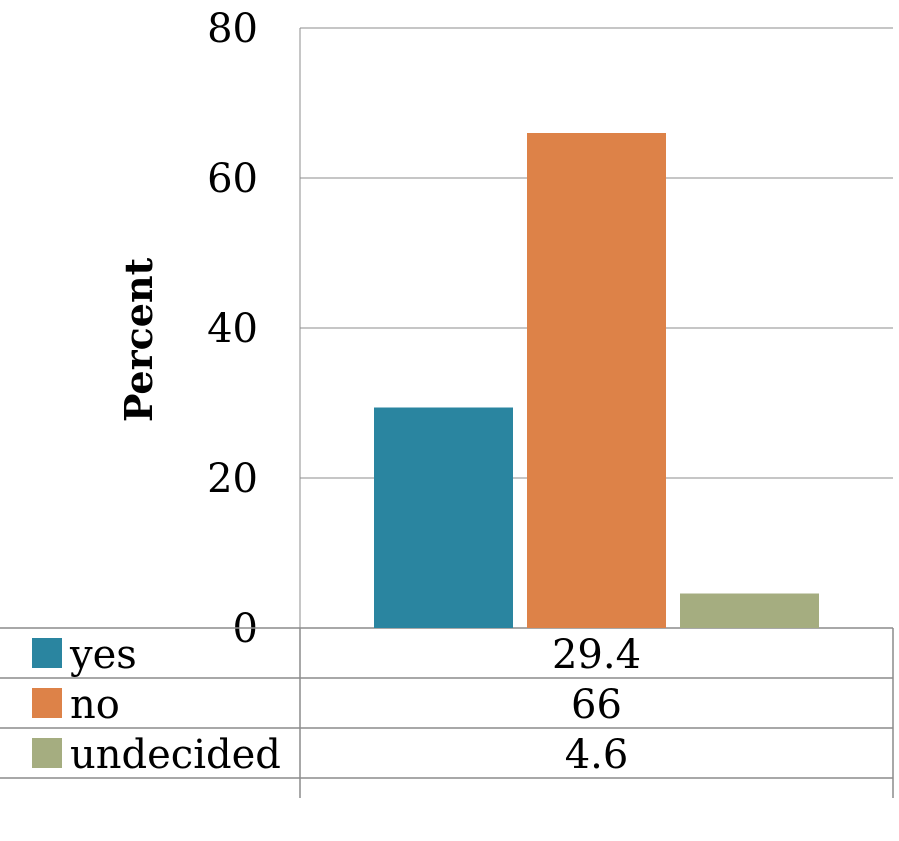  Describe the element at coordinates (175, 755) in the screenshot. I see `legend-label-undecided: undecided` at that location.